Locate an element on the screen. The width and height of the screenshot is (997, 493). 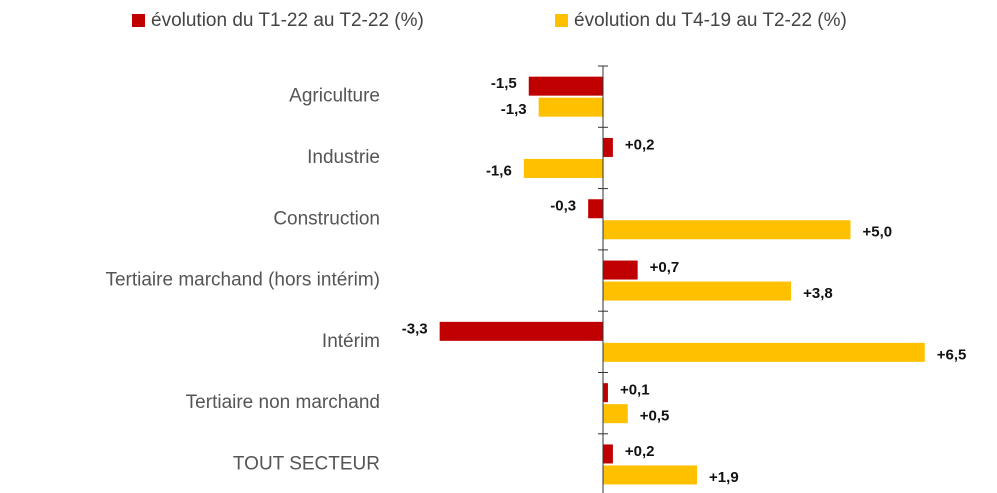
category-label: TOUT SECTEUR is located at coordinates (306, 463).